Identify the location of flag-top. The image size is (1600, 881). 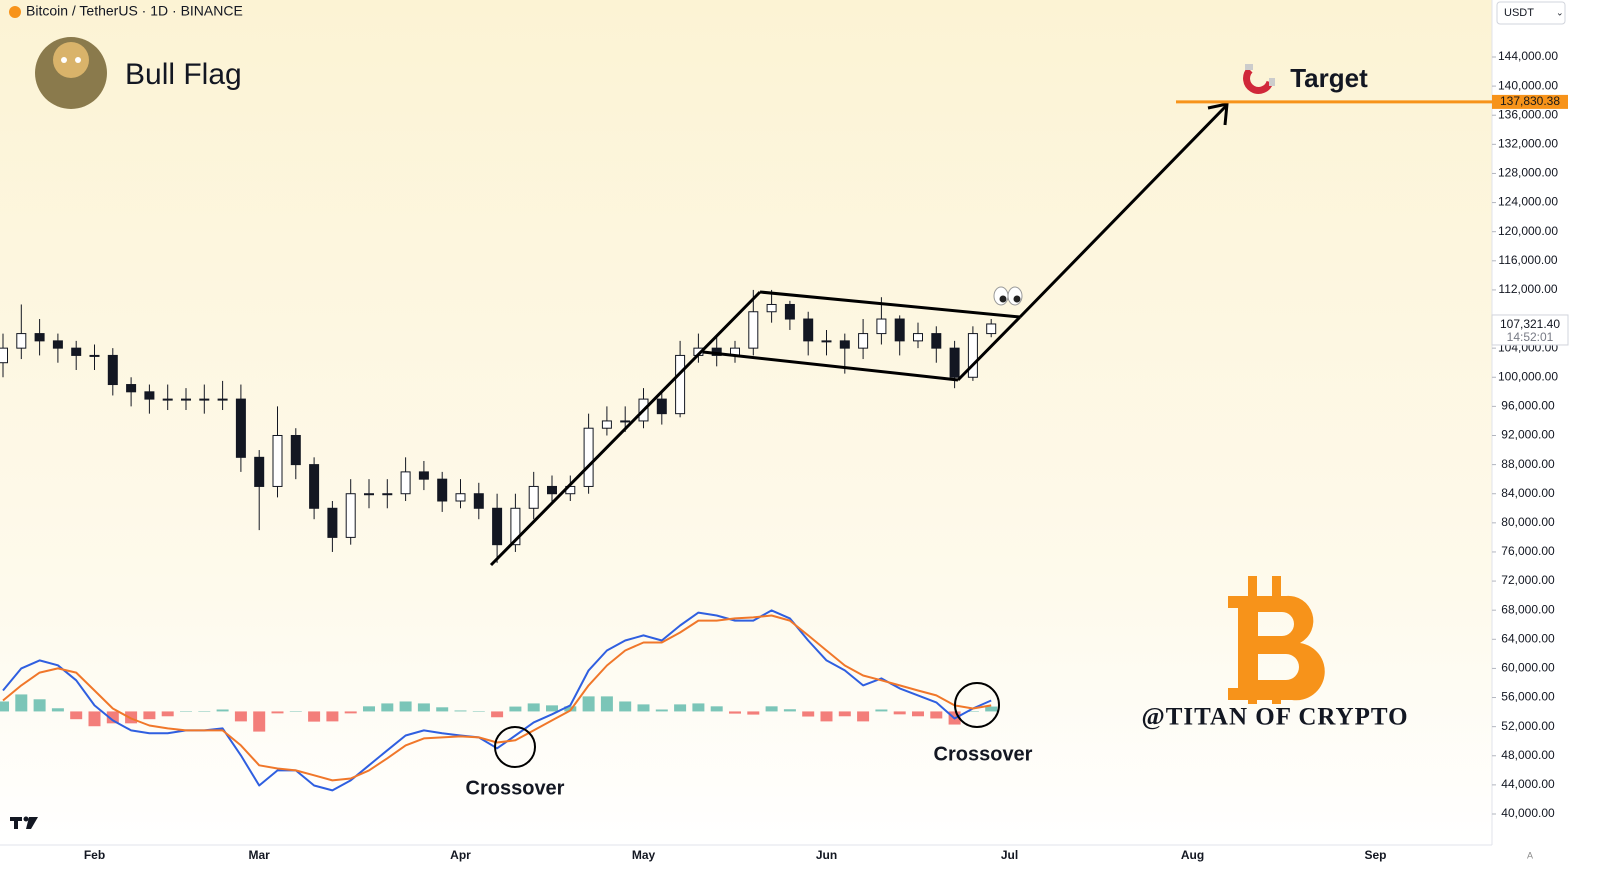
(890, 304).